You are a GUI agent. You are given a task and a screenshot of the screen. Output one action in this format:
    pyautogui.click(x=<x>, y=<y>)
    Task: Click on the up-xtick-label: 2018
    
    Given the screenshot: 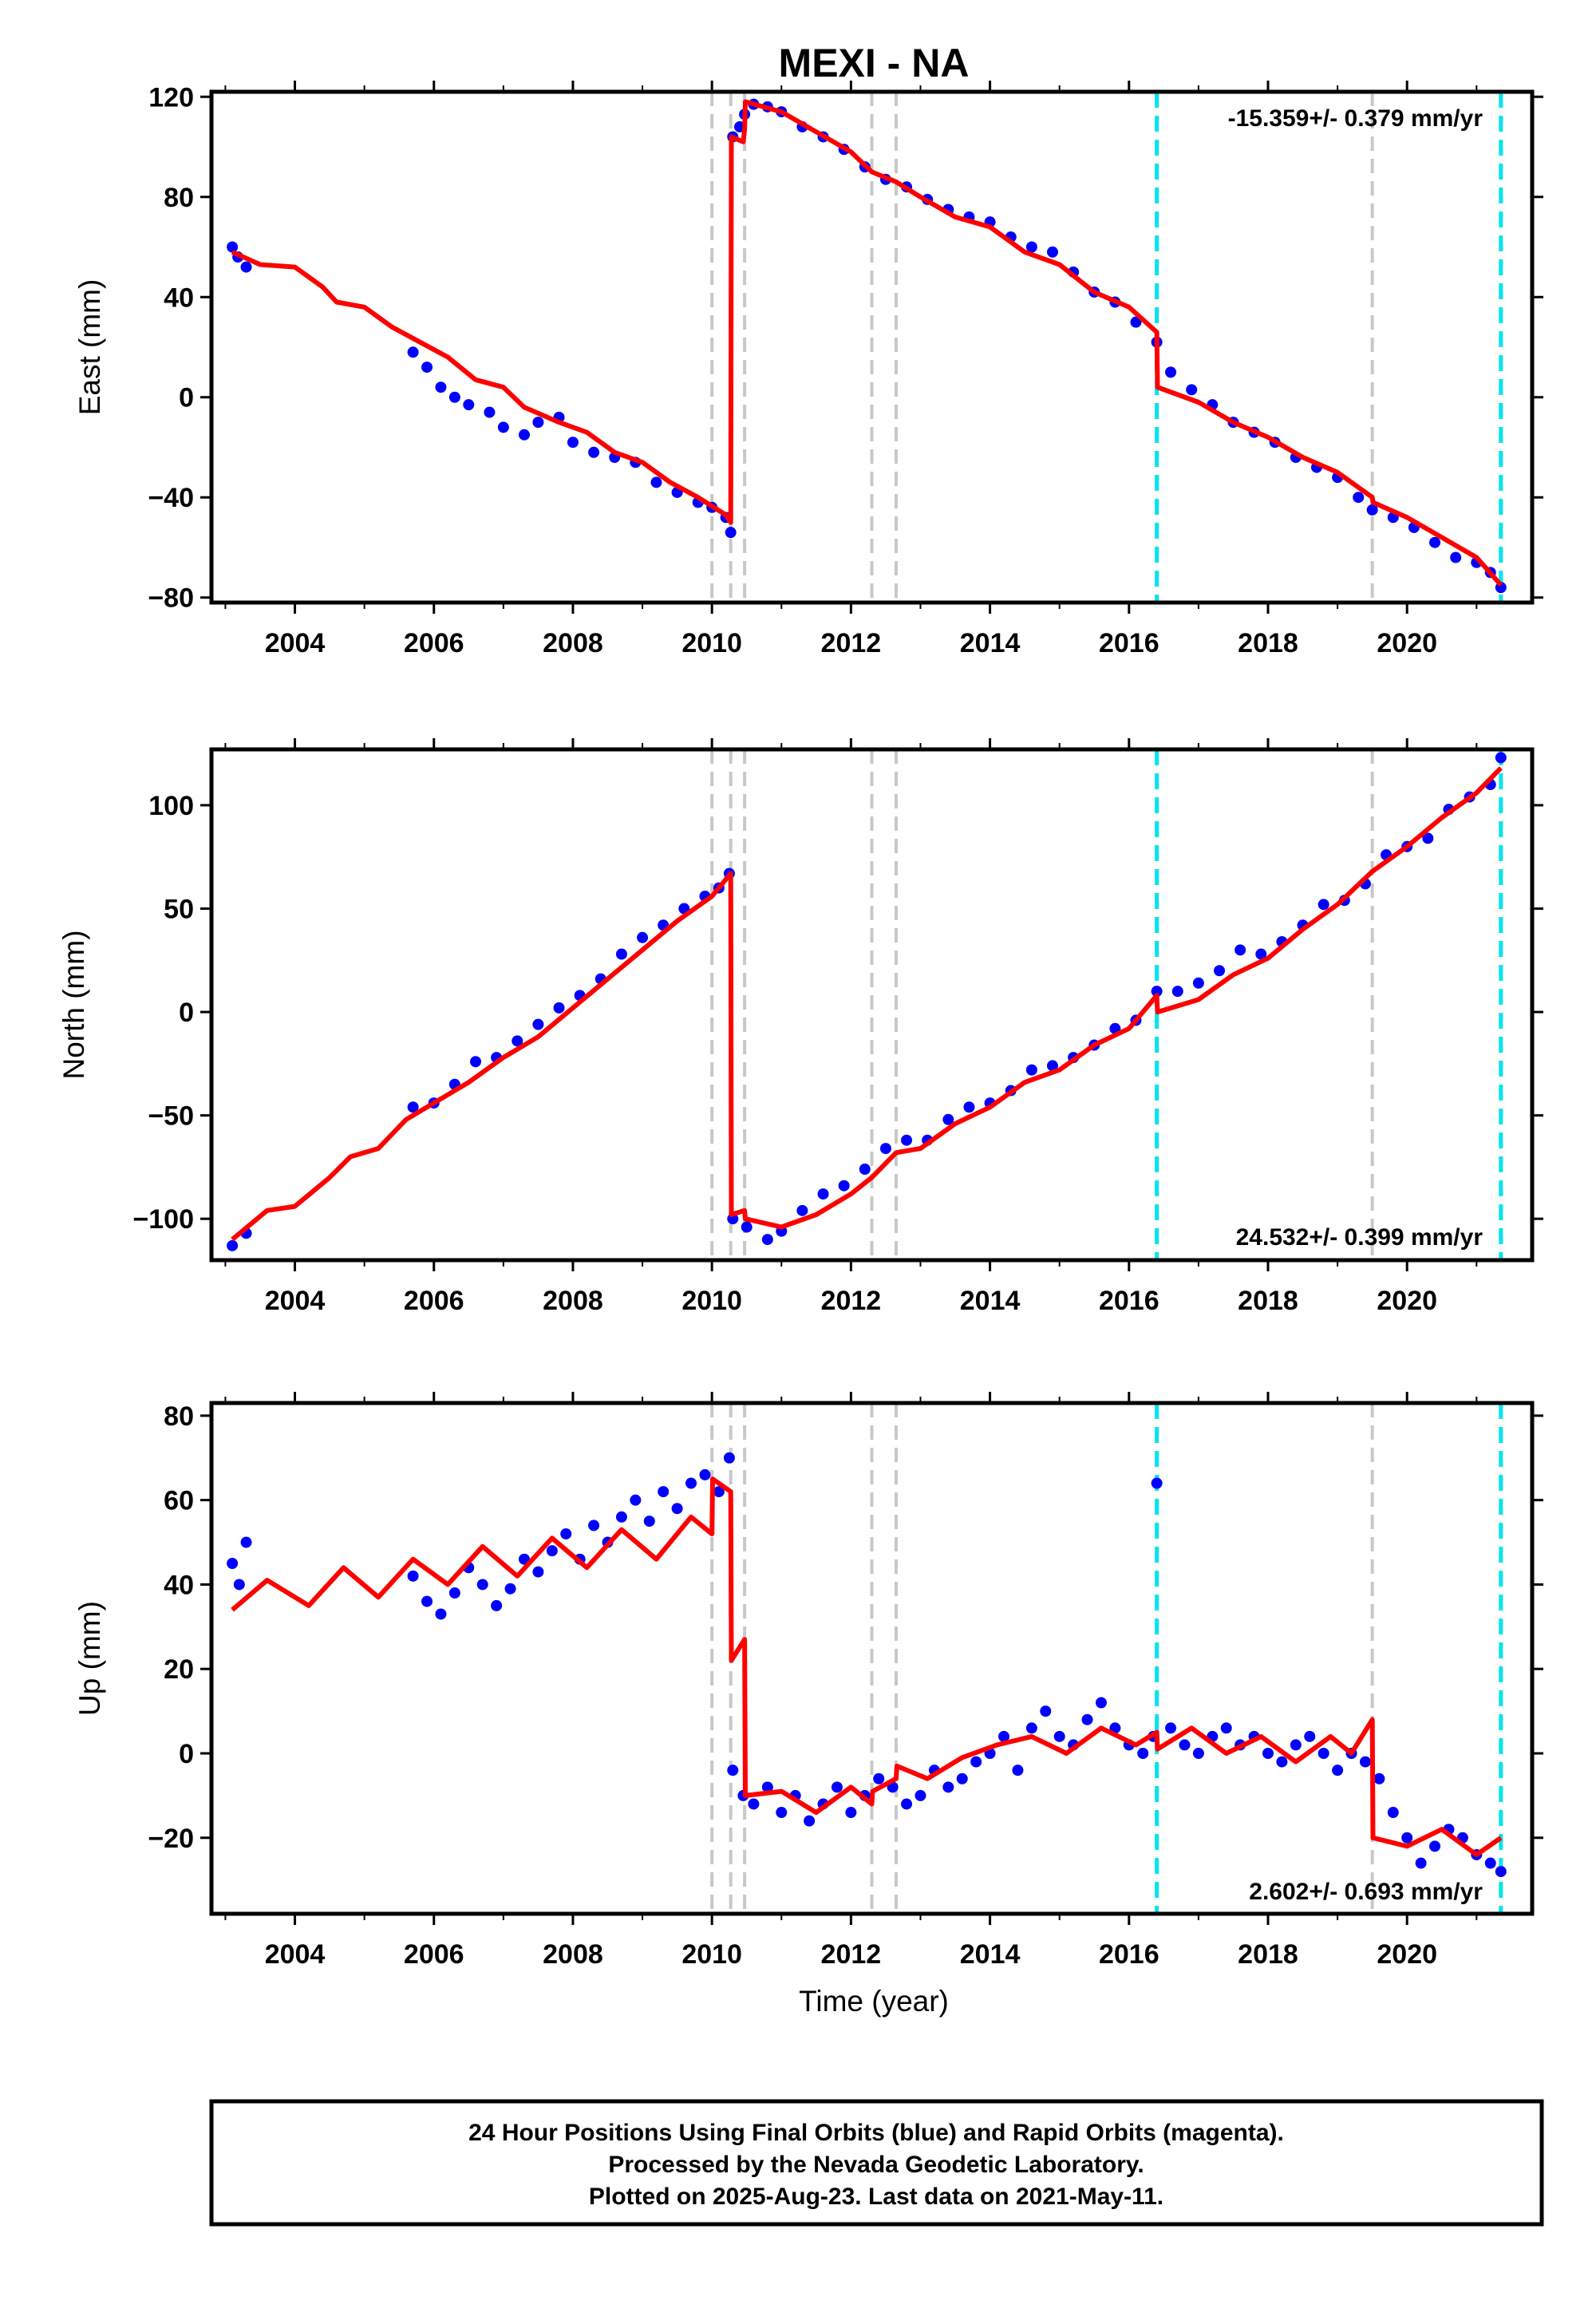 What is the action you would take?
    pyautogui.click(x=1268, y=1954)
    